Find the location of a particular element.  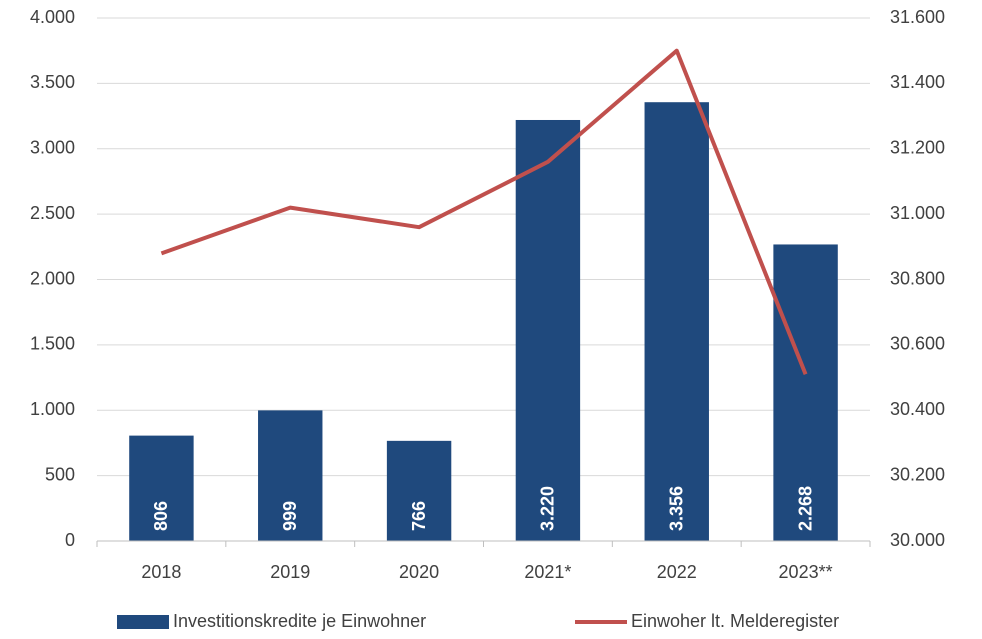

y-tick-label: 0 is located at coordinates (70, 540).